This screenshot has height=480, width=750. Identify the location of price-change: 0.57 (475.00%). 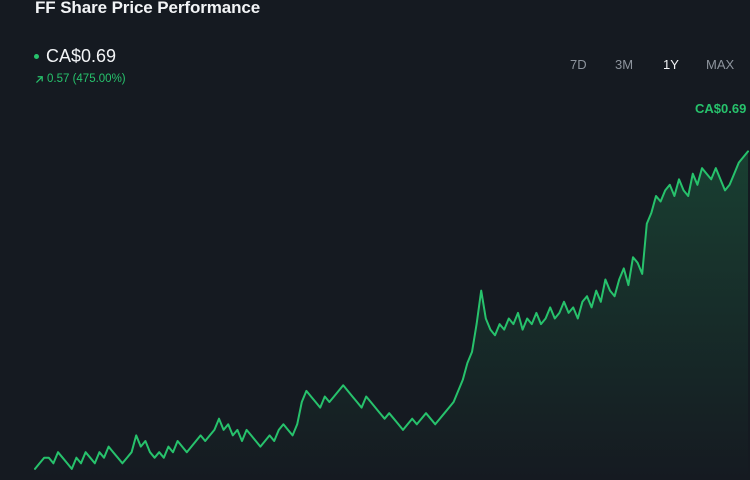
(80, 79).